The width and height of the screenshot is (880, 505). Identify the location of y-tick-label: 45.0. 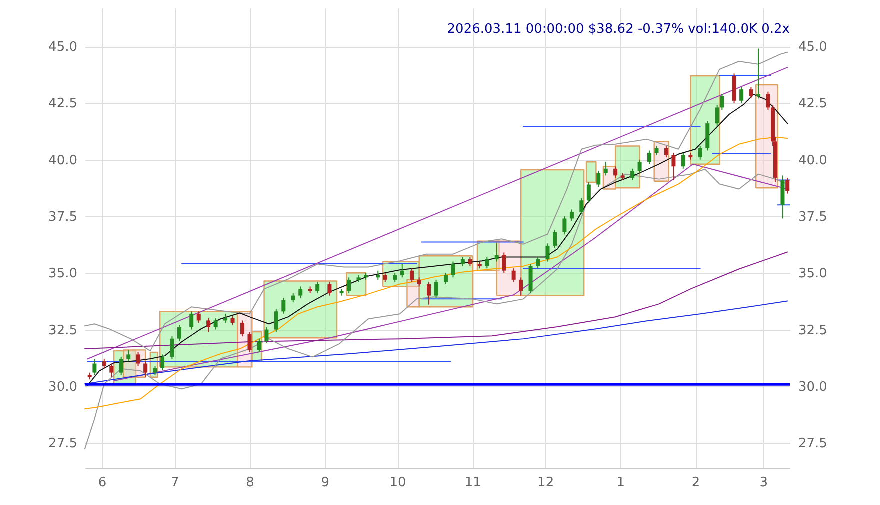
(63, 48).